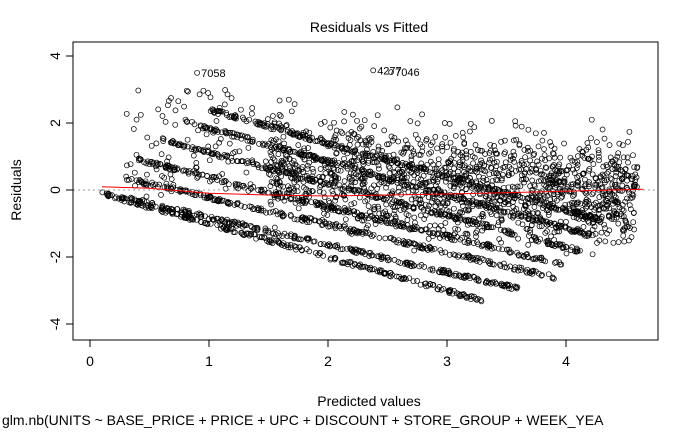  What do you see at coordinates (372, 191) in the screenshot?
I see `smooth-line` at bounding box center [372, 191].